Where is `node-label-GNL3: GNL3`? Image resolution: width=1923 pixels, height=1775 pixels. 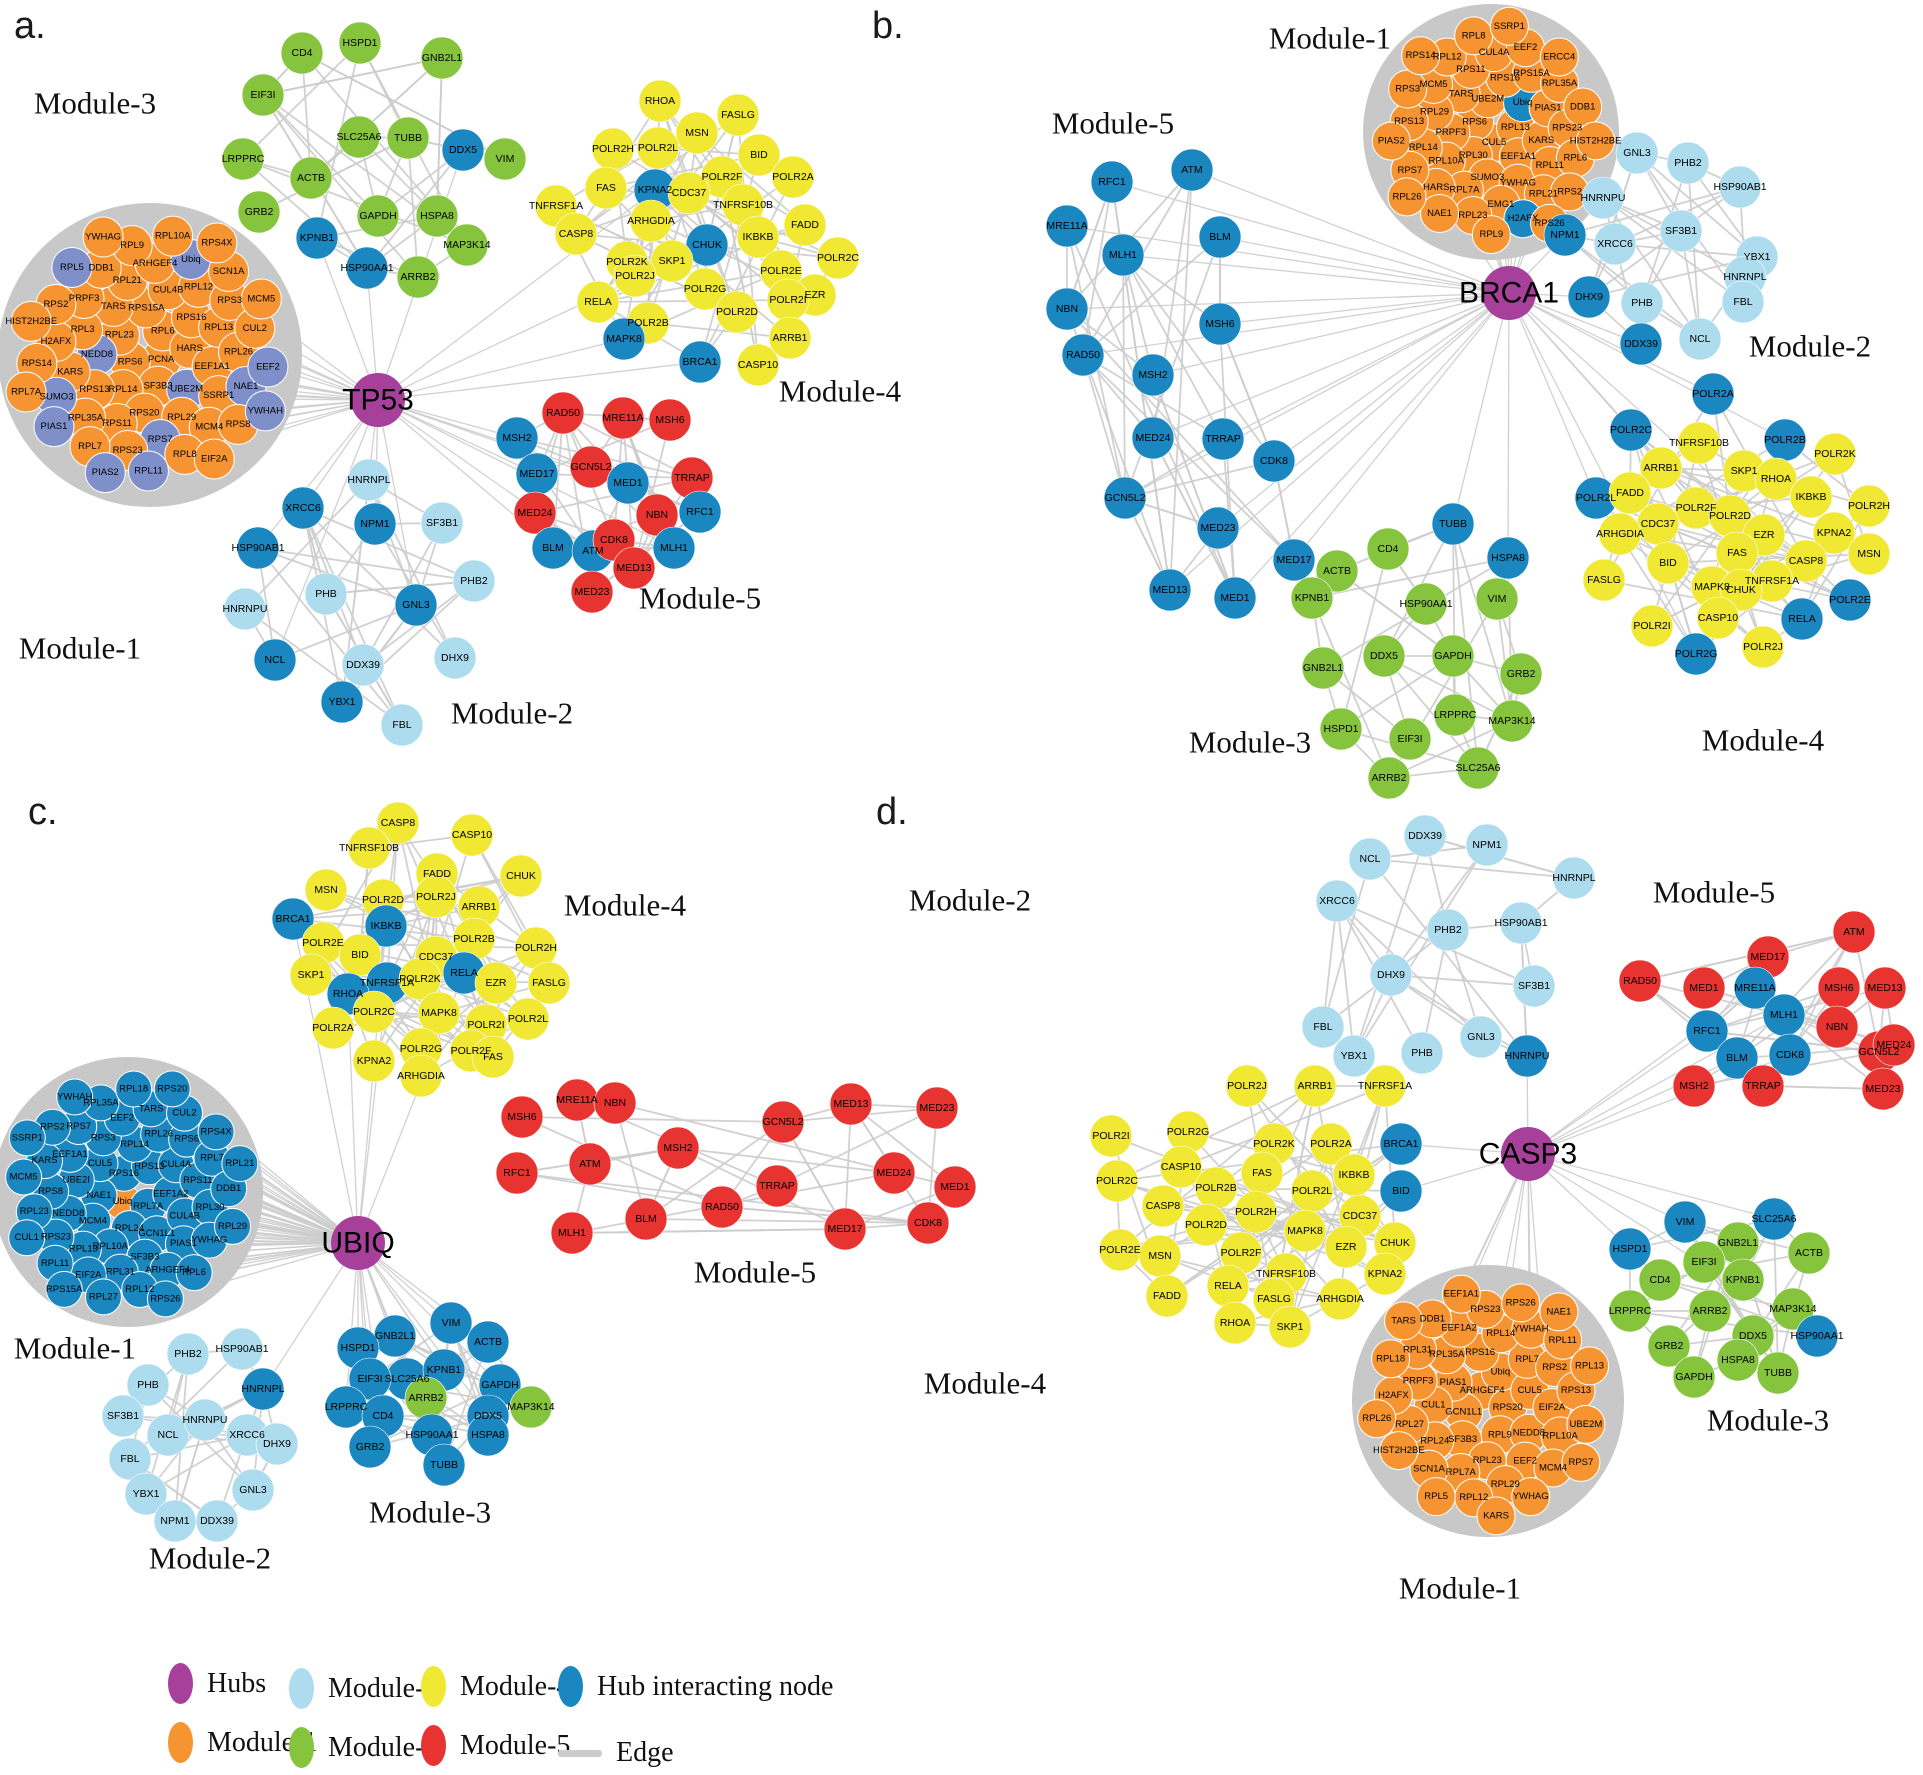
node-label-GNL3: GNL3 is located at coordinates (1637, 153).